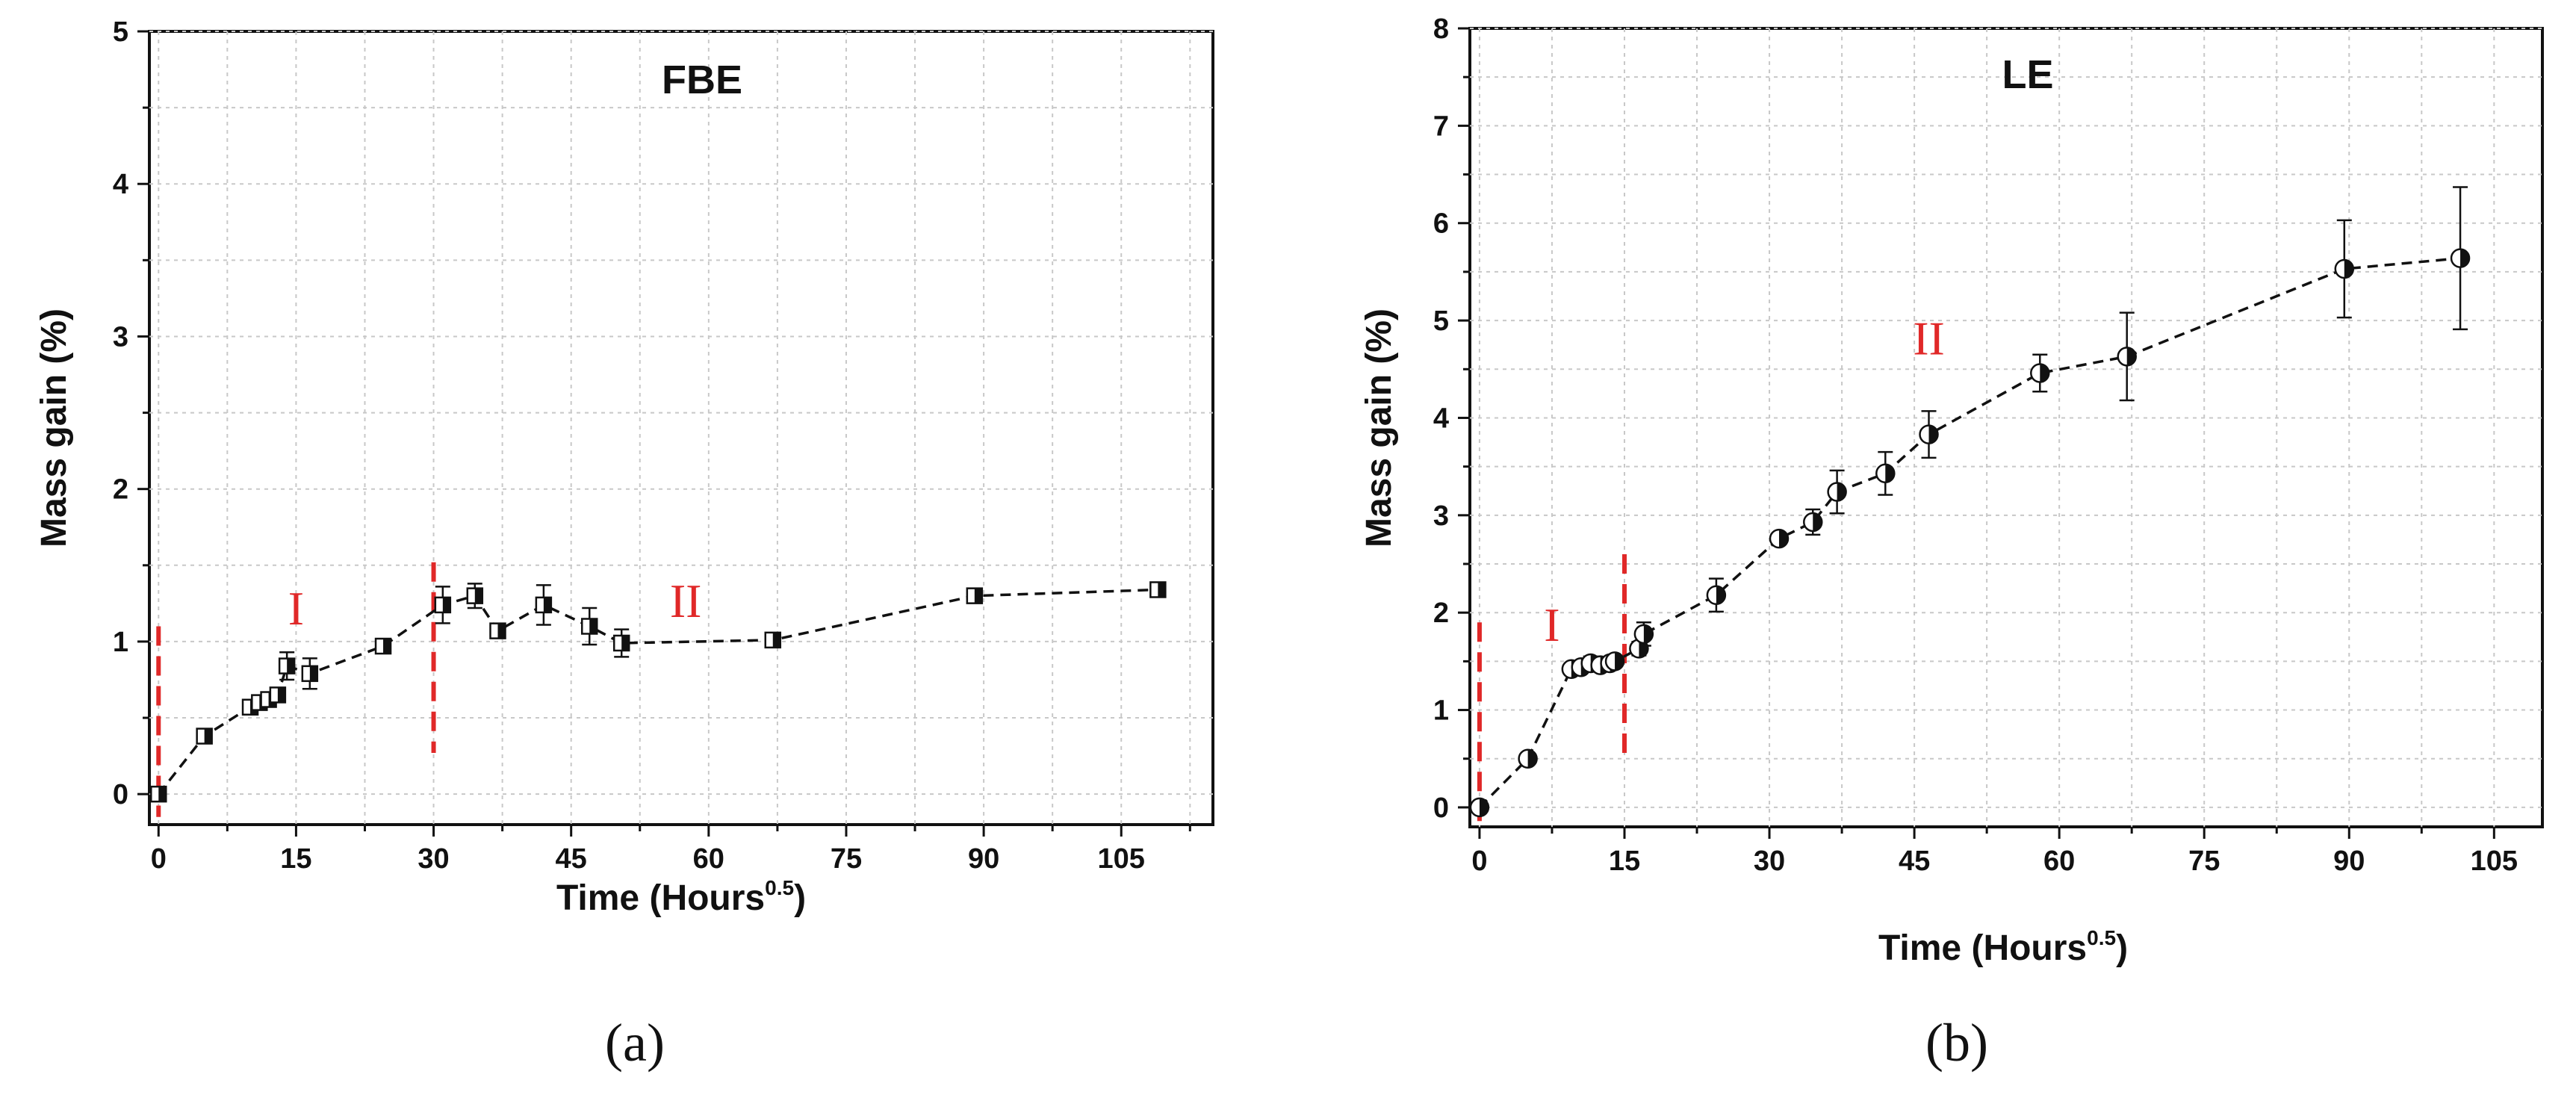  What do you see at coordinates (1745, 481) in the screenshot?
I see `region-labels: III` at bounding box center [1745, 481].